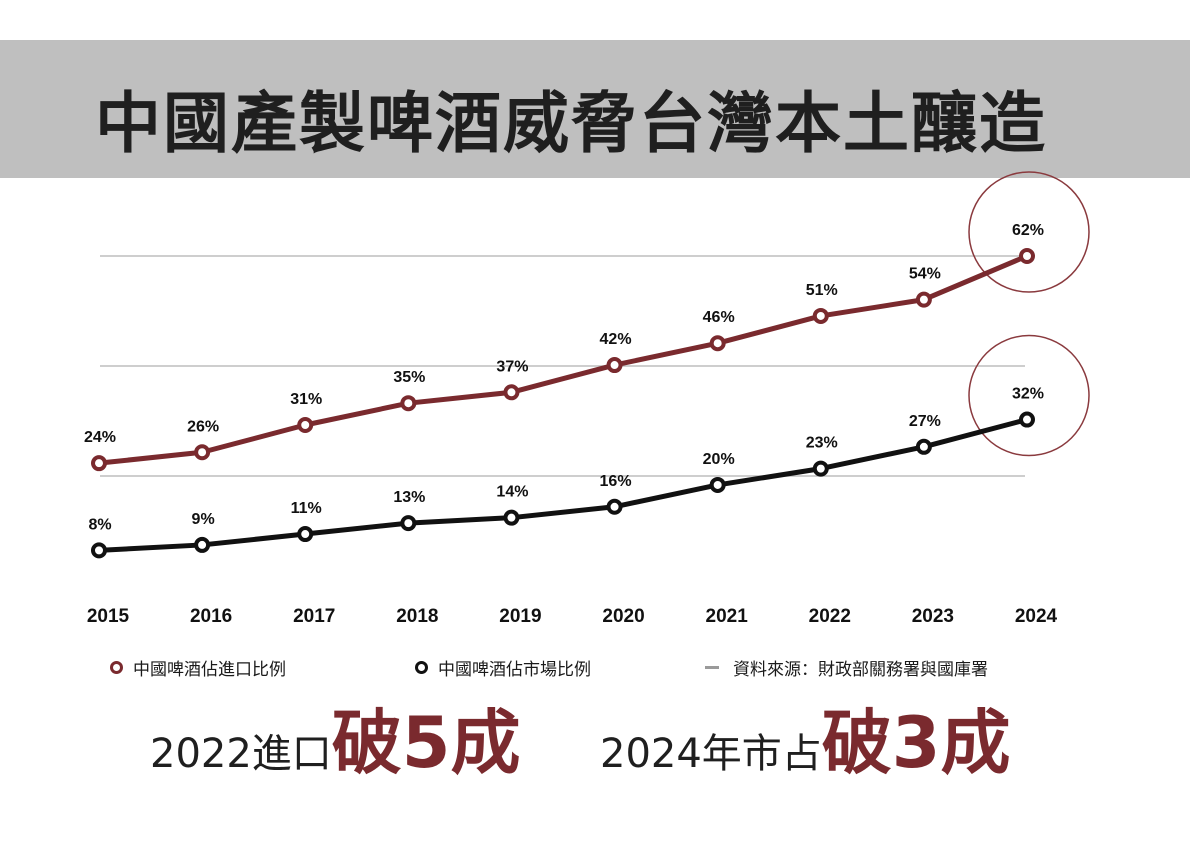 The height and width of the screenshot is (841, 1190). I want to click on legend: 中國啤酒佔進口比例 中國啤酒佔市場比例 資料來源：財政部關務署與國庫署, so click(595, 670).